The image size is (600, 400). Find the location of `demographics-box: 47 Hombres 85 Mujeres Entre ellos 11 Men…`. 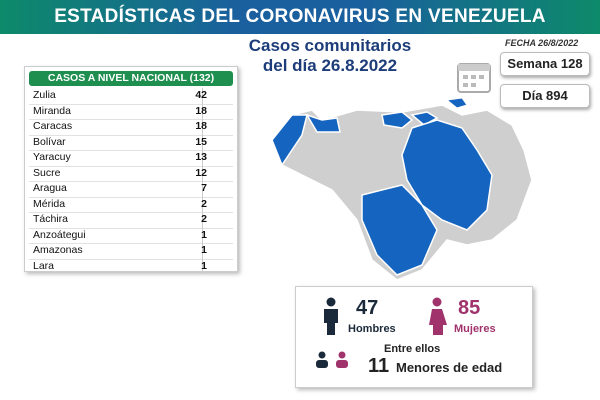

demographics-box: 47 Hombres 85 Mujeres Entre ellos 11 Men… is located at coordinates (414, 337).